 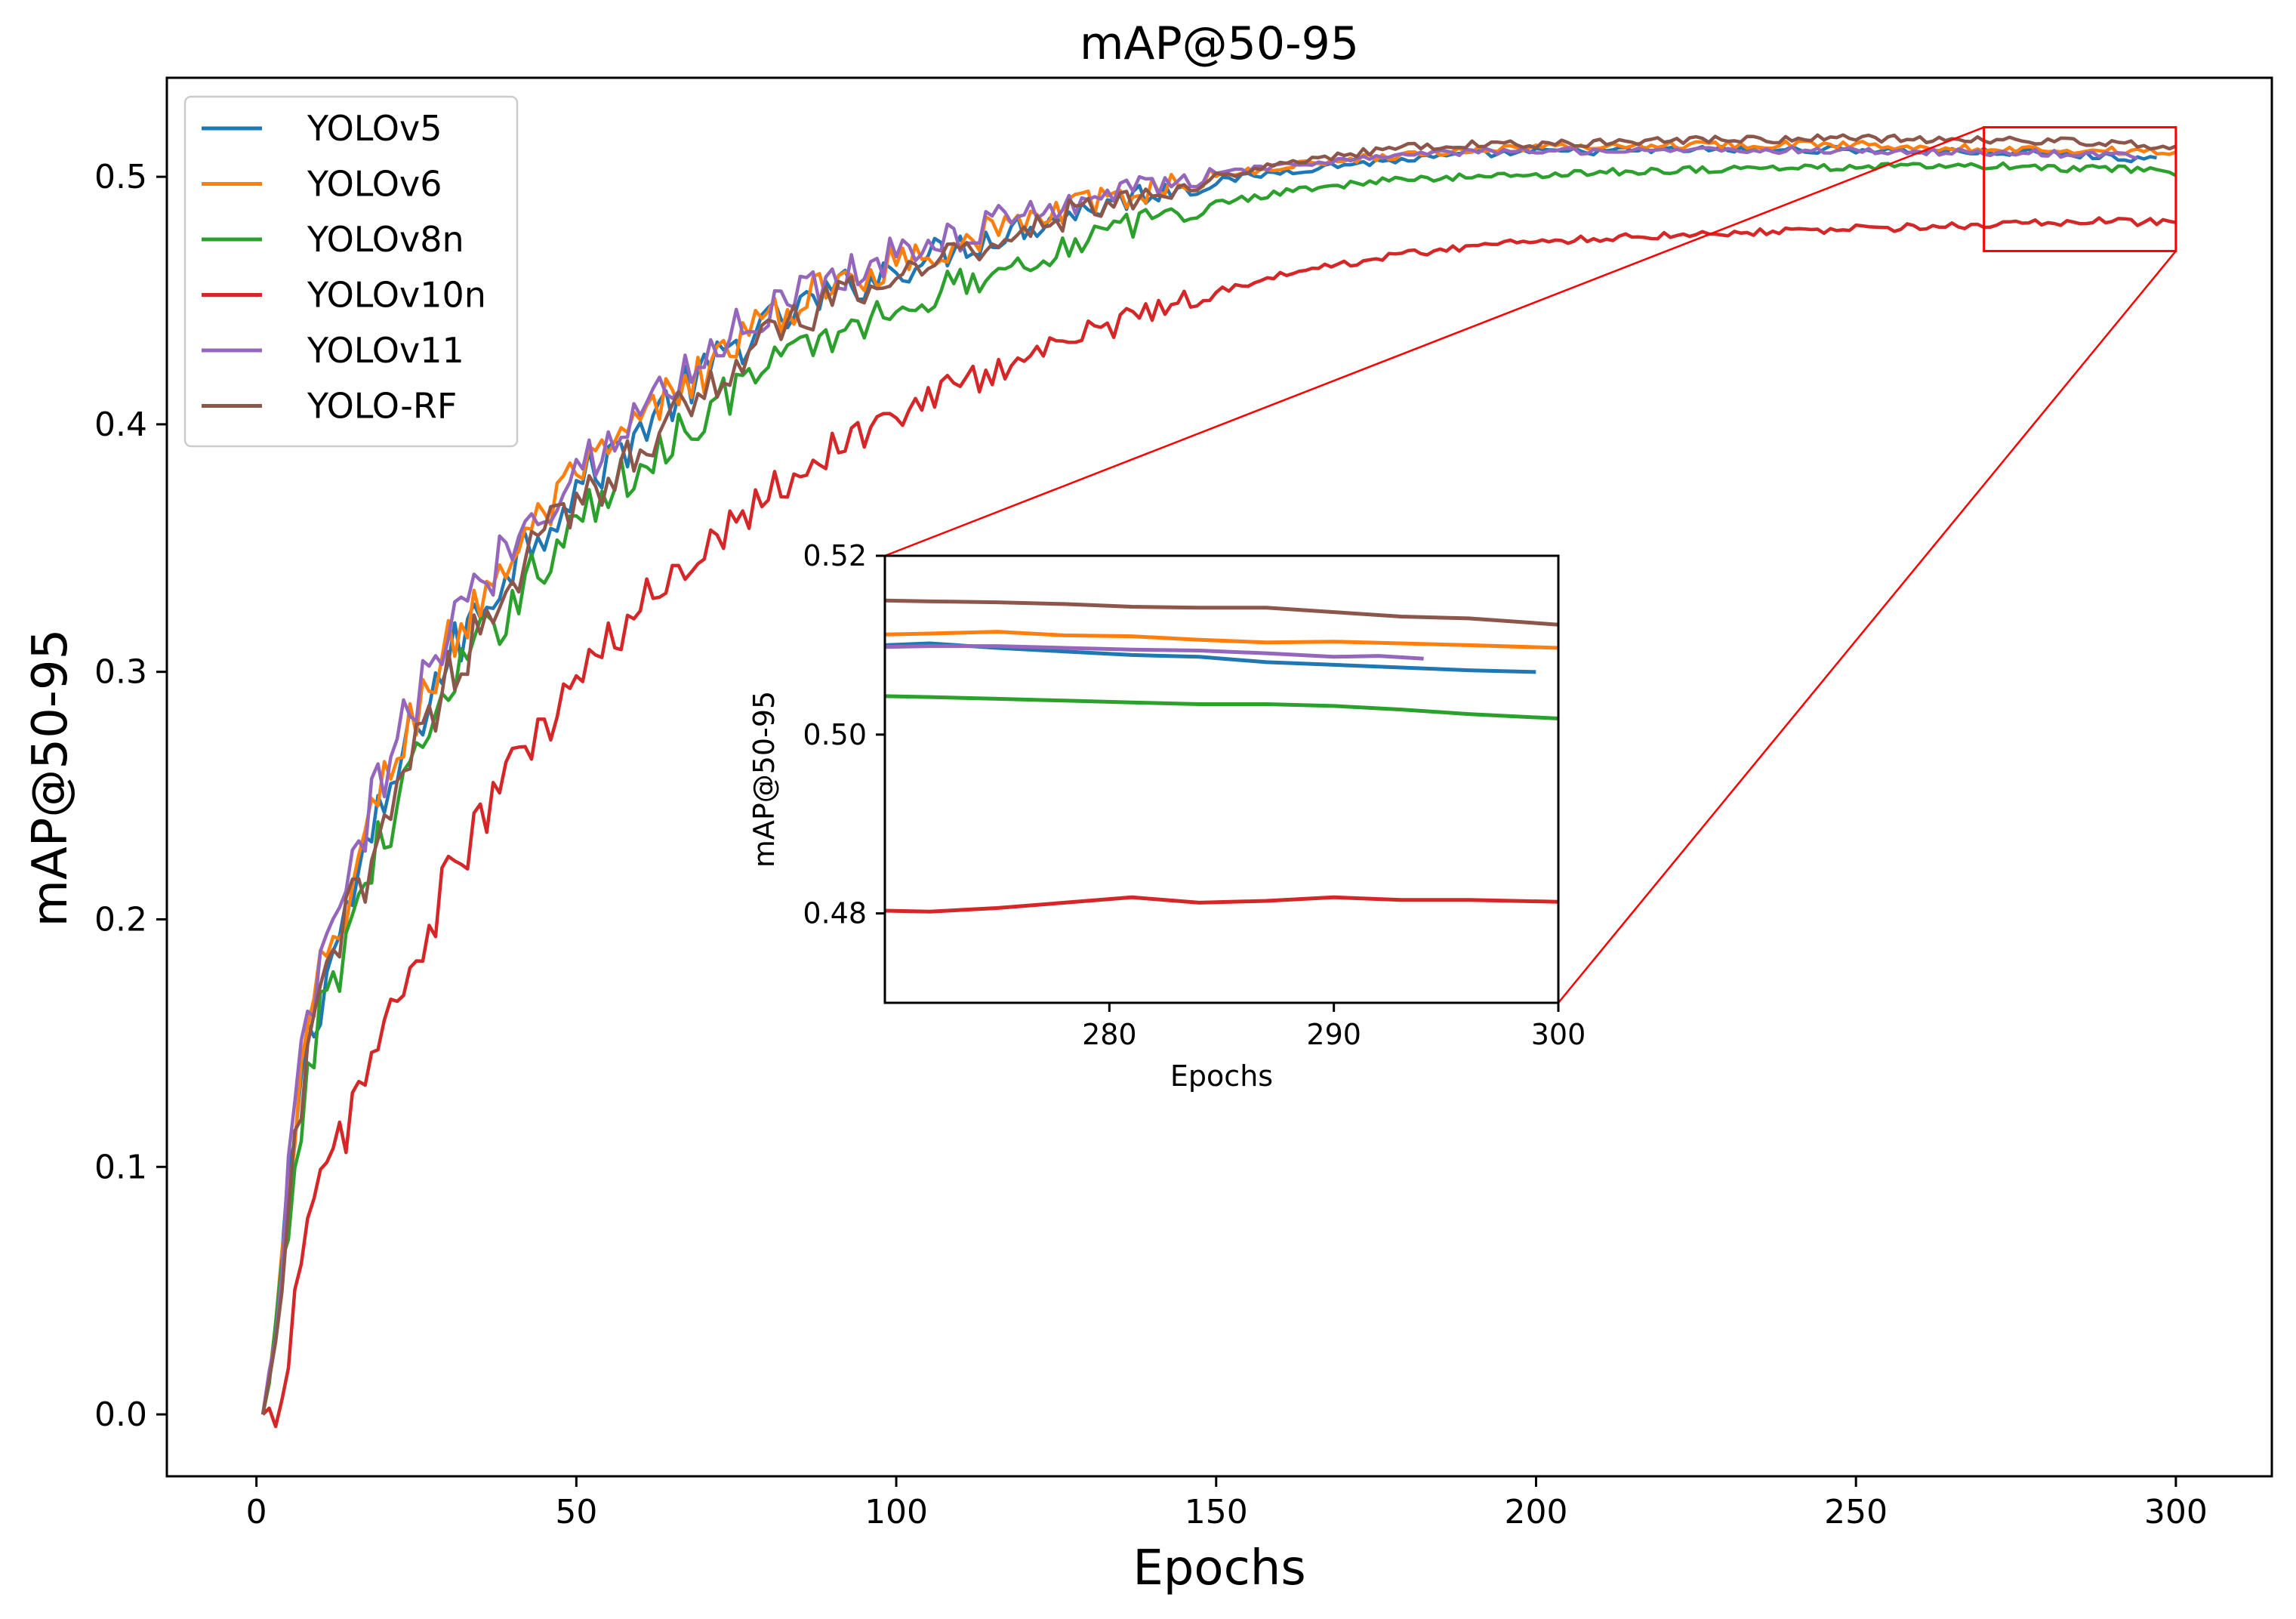 What do you see at coordinates (835, 914) in the screenshot?
I see `inset-y-tick-label: 0.48` at bounding box center [835, 914].